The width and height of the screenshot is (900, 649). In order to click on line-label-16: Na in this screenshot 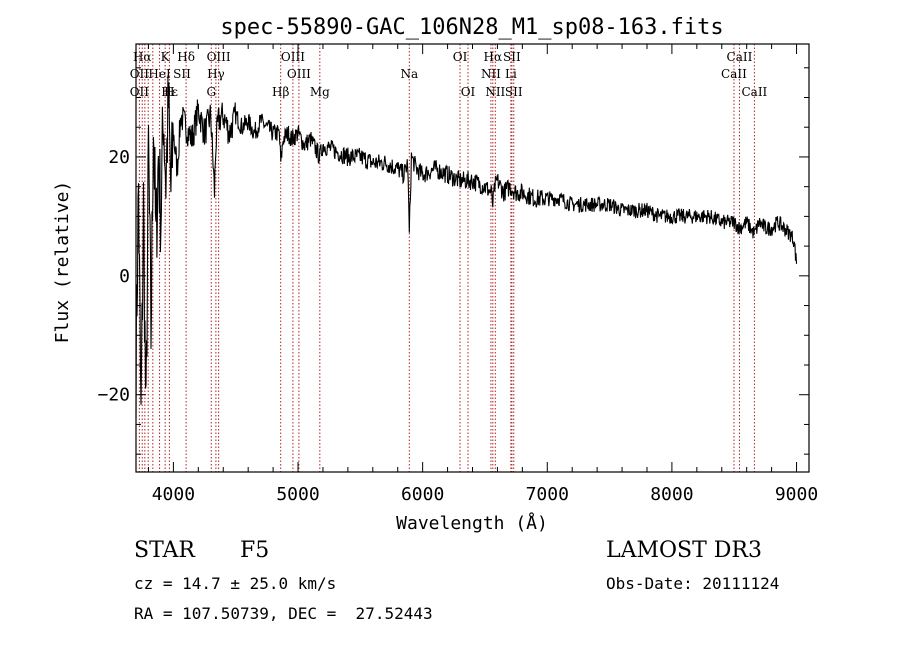, I will do `click(409, 74)`.